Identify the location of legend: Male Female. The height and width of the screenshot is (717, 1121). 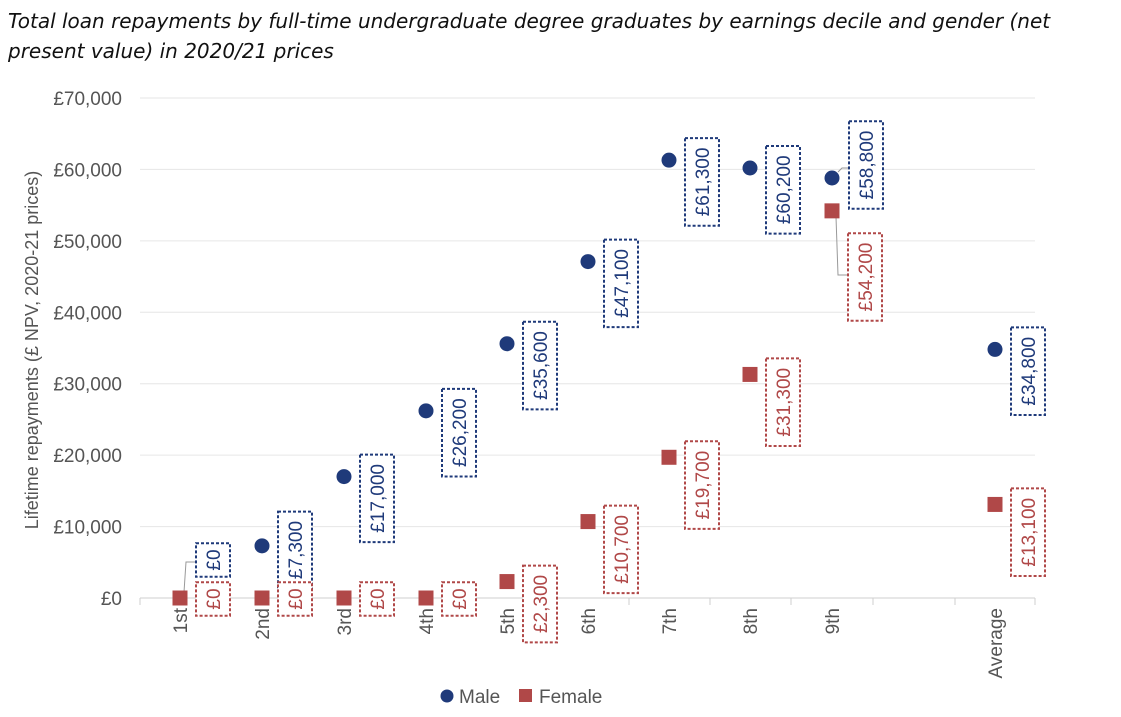
(521, 697).